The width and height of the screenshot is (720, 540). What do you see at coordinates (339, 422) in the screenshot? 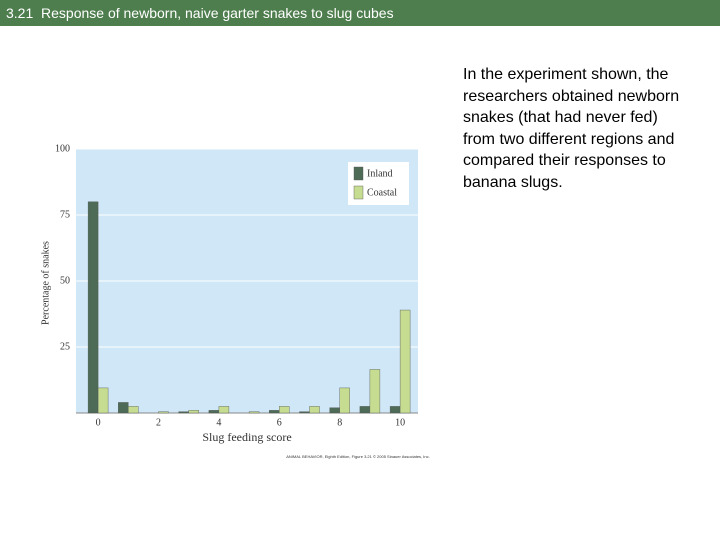
I see `x-tick-label: 8` at bounding box center [339, 422].